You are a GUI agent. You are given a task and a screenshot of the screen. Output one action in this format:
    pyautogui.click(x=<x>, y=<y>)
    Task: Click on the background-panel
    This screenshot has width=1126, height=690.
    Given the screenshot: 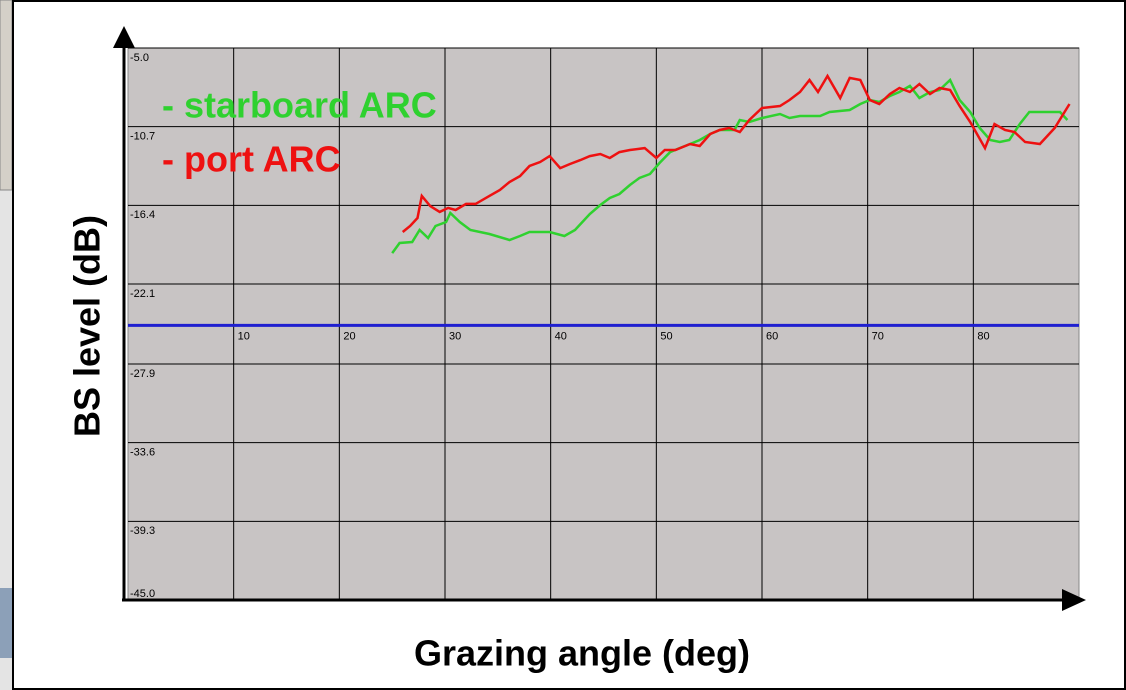 What is the action you would take?
    pyautogui.click(x=6, y=95)
    